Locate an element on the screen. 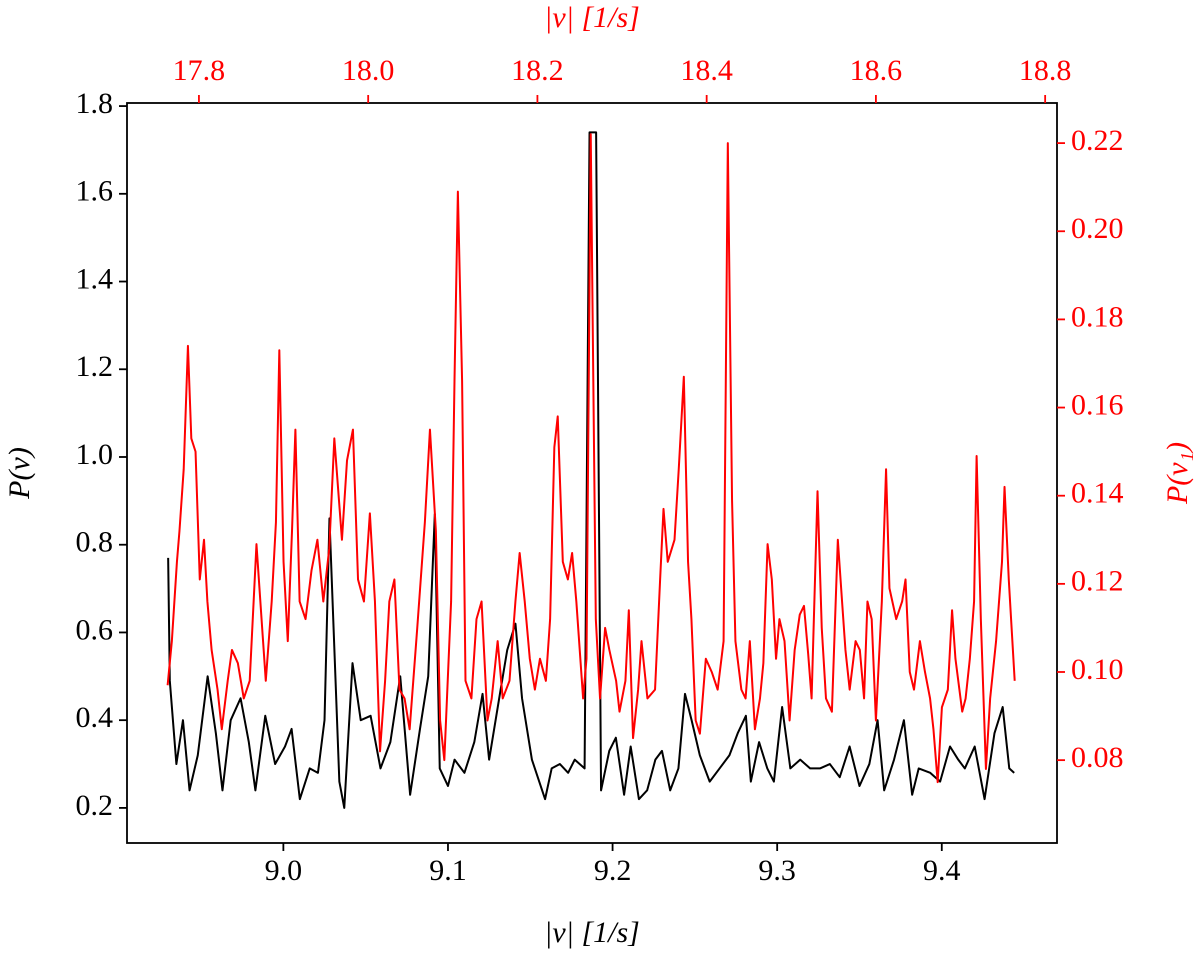  x2-tick-label: 18.0 is located at coordinates (368, 70).